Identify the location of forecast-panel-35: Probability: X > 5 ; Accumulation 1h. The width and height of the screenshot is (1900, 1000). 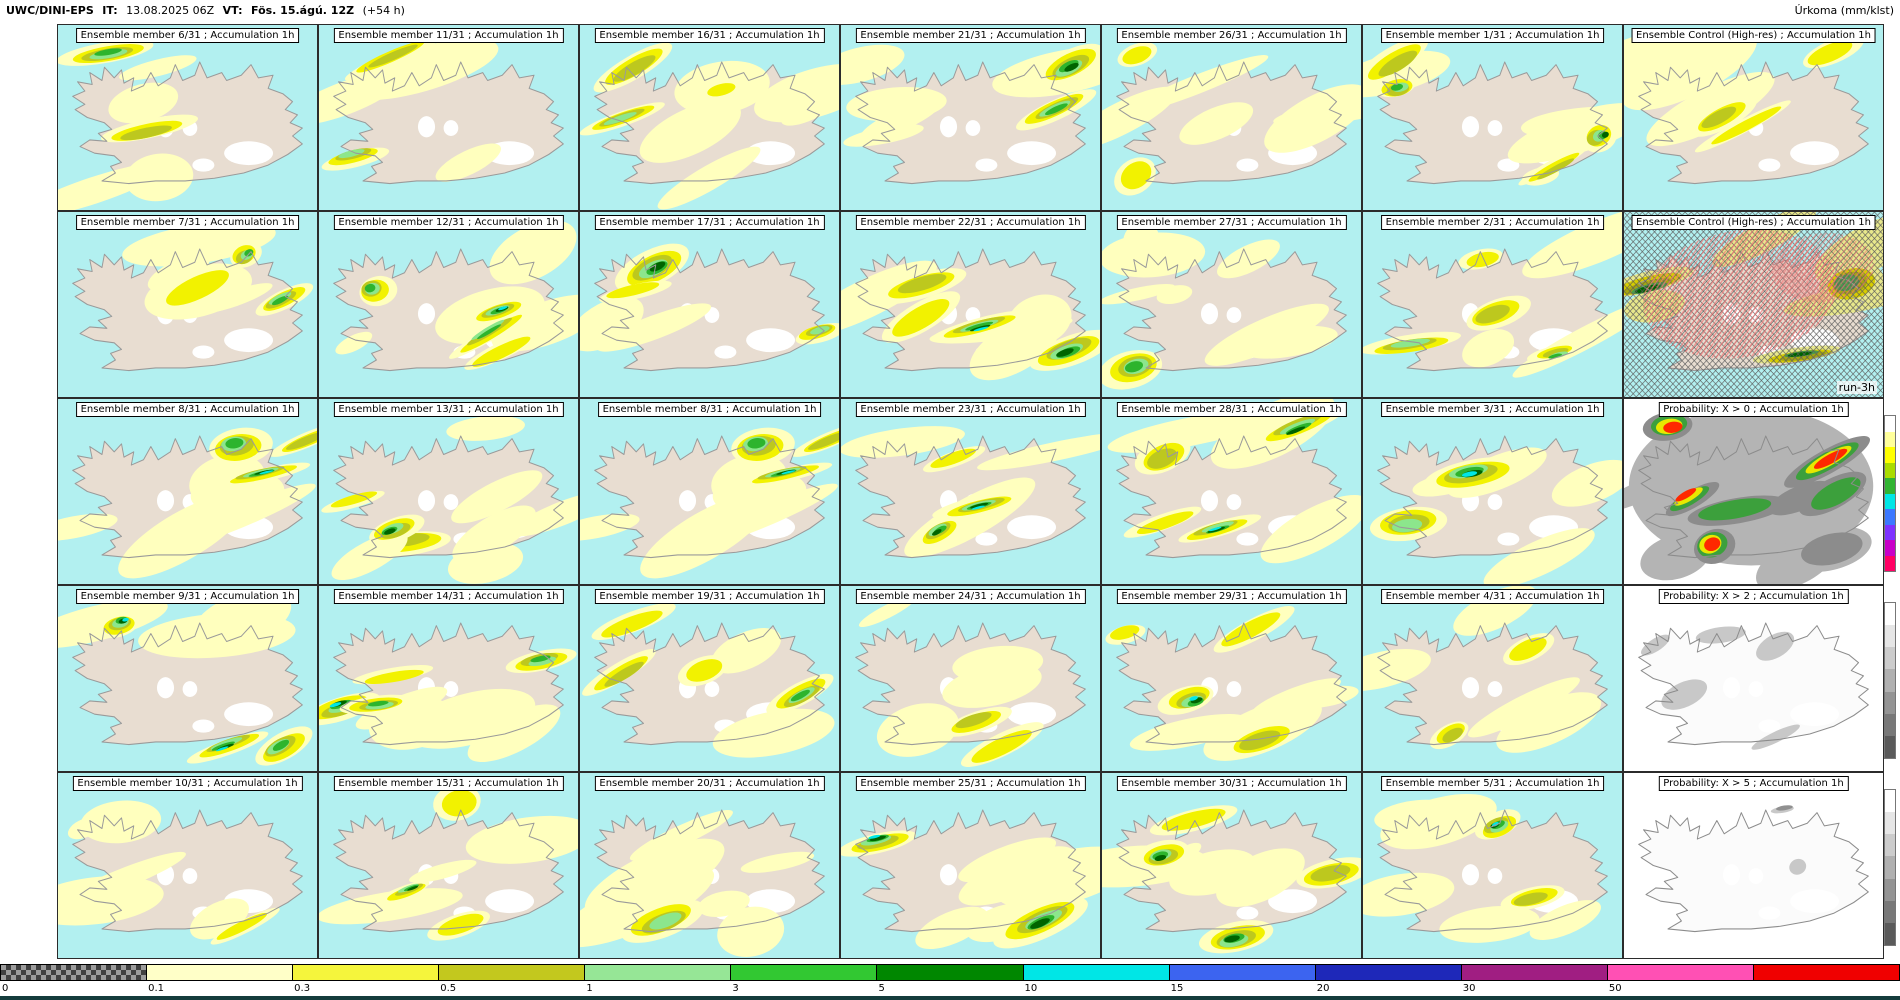
(1759, 865).